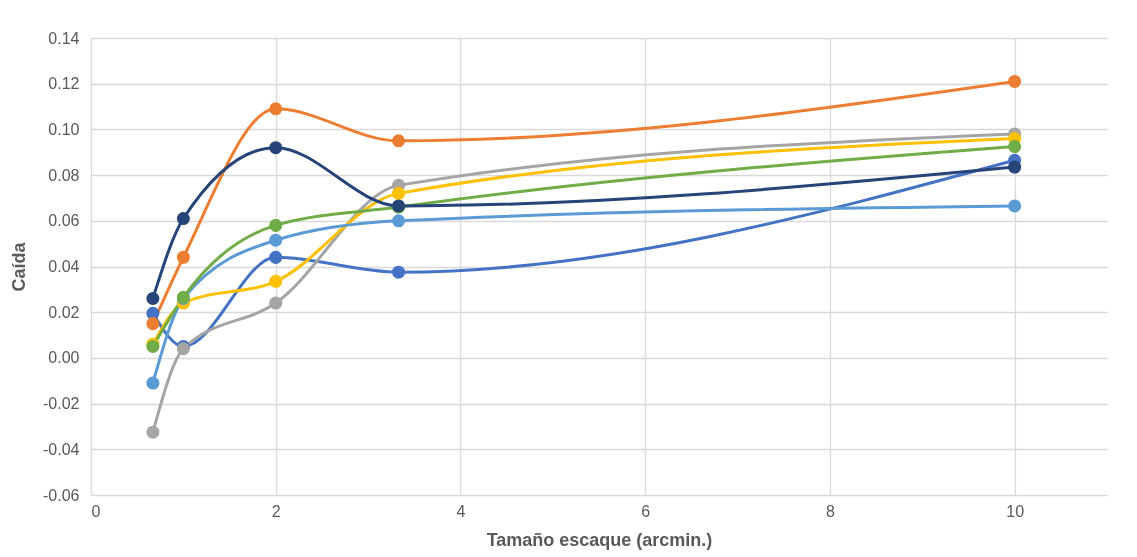  Describe the element at coordinates (19, 266) in the screenshot. I see `y-axis-title: Caída` at that location.